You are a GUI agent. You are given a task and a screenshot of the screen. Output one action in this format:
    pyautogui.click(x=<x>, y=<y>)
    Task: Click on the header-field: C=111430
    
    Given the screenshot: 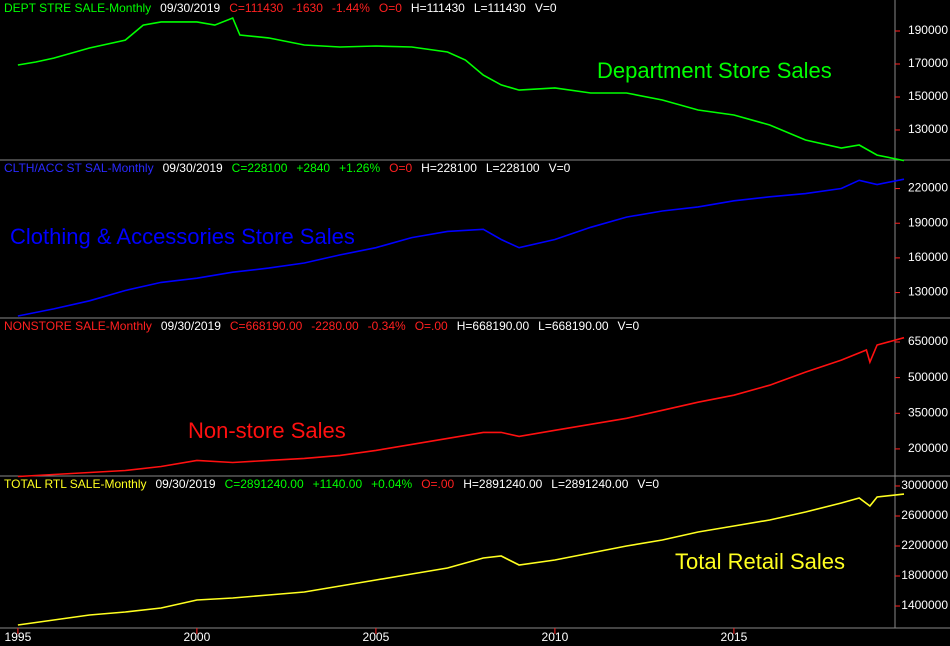 What is the action you would take?
    pyautogui.click(x=256, y=8)
    